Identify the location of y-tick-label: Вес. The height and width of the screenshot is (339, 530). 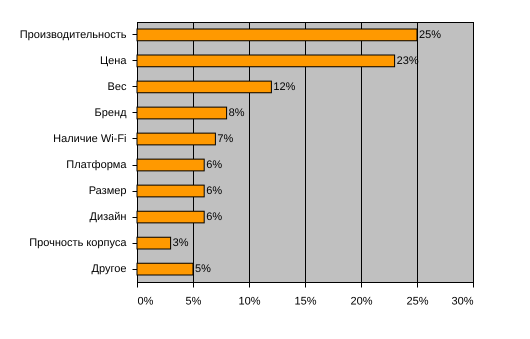
(117, 86).